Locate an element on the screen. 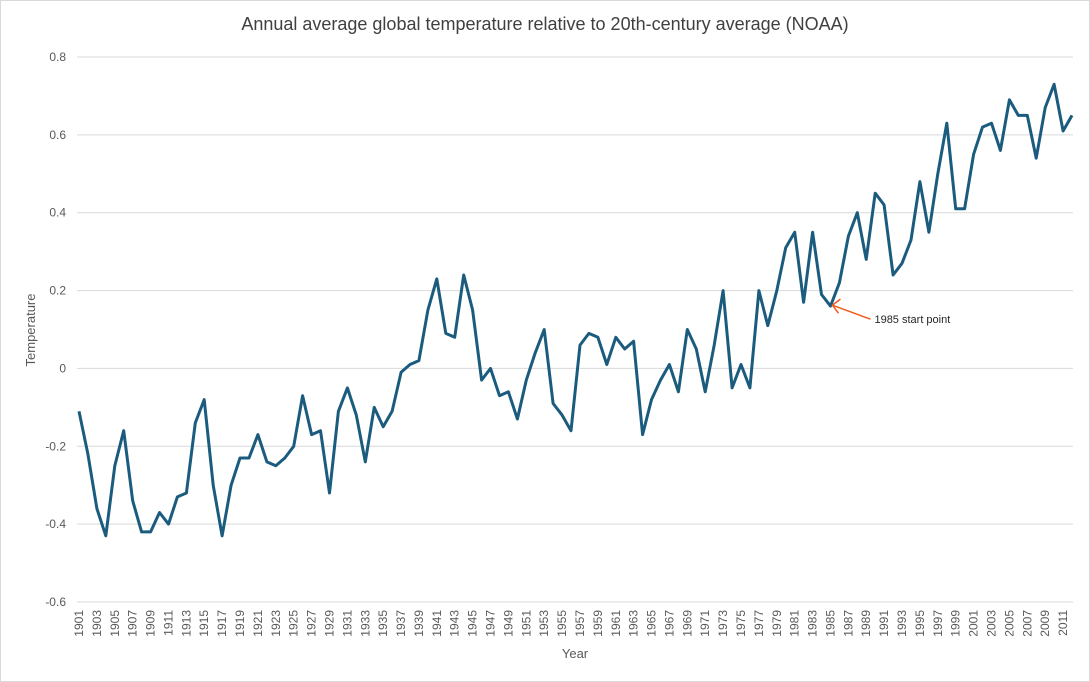 The image size is (1090, 682). x-tick-label: 1957 is located at coordinates (580, 623).